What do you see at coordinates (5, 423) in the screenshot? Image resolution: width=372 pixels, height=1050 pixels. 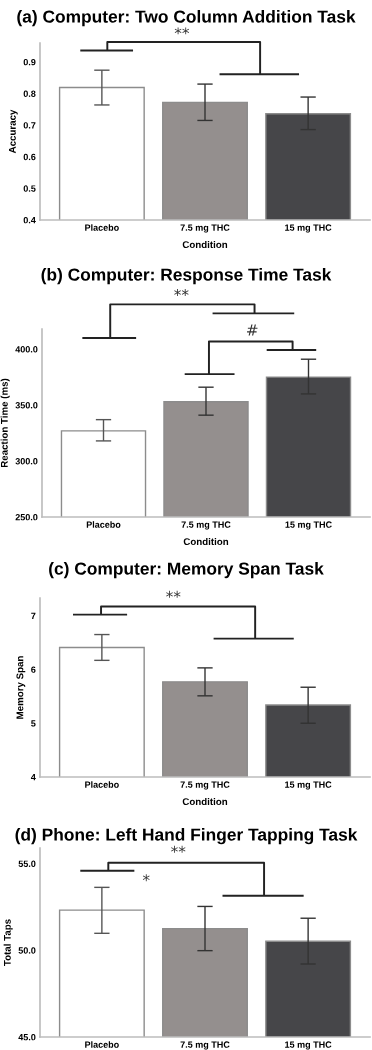 I see `y-axis-title: Reaction Time (ms)` at bounding box center [5, 423].